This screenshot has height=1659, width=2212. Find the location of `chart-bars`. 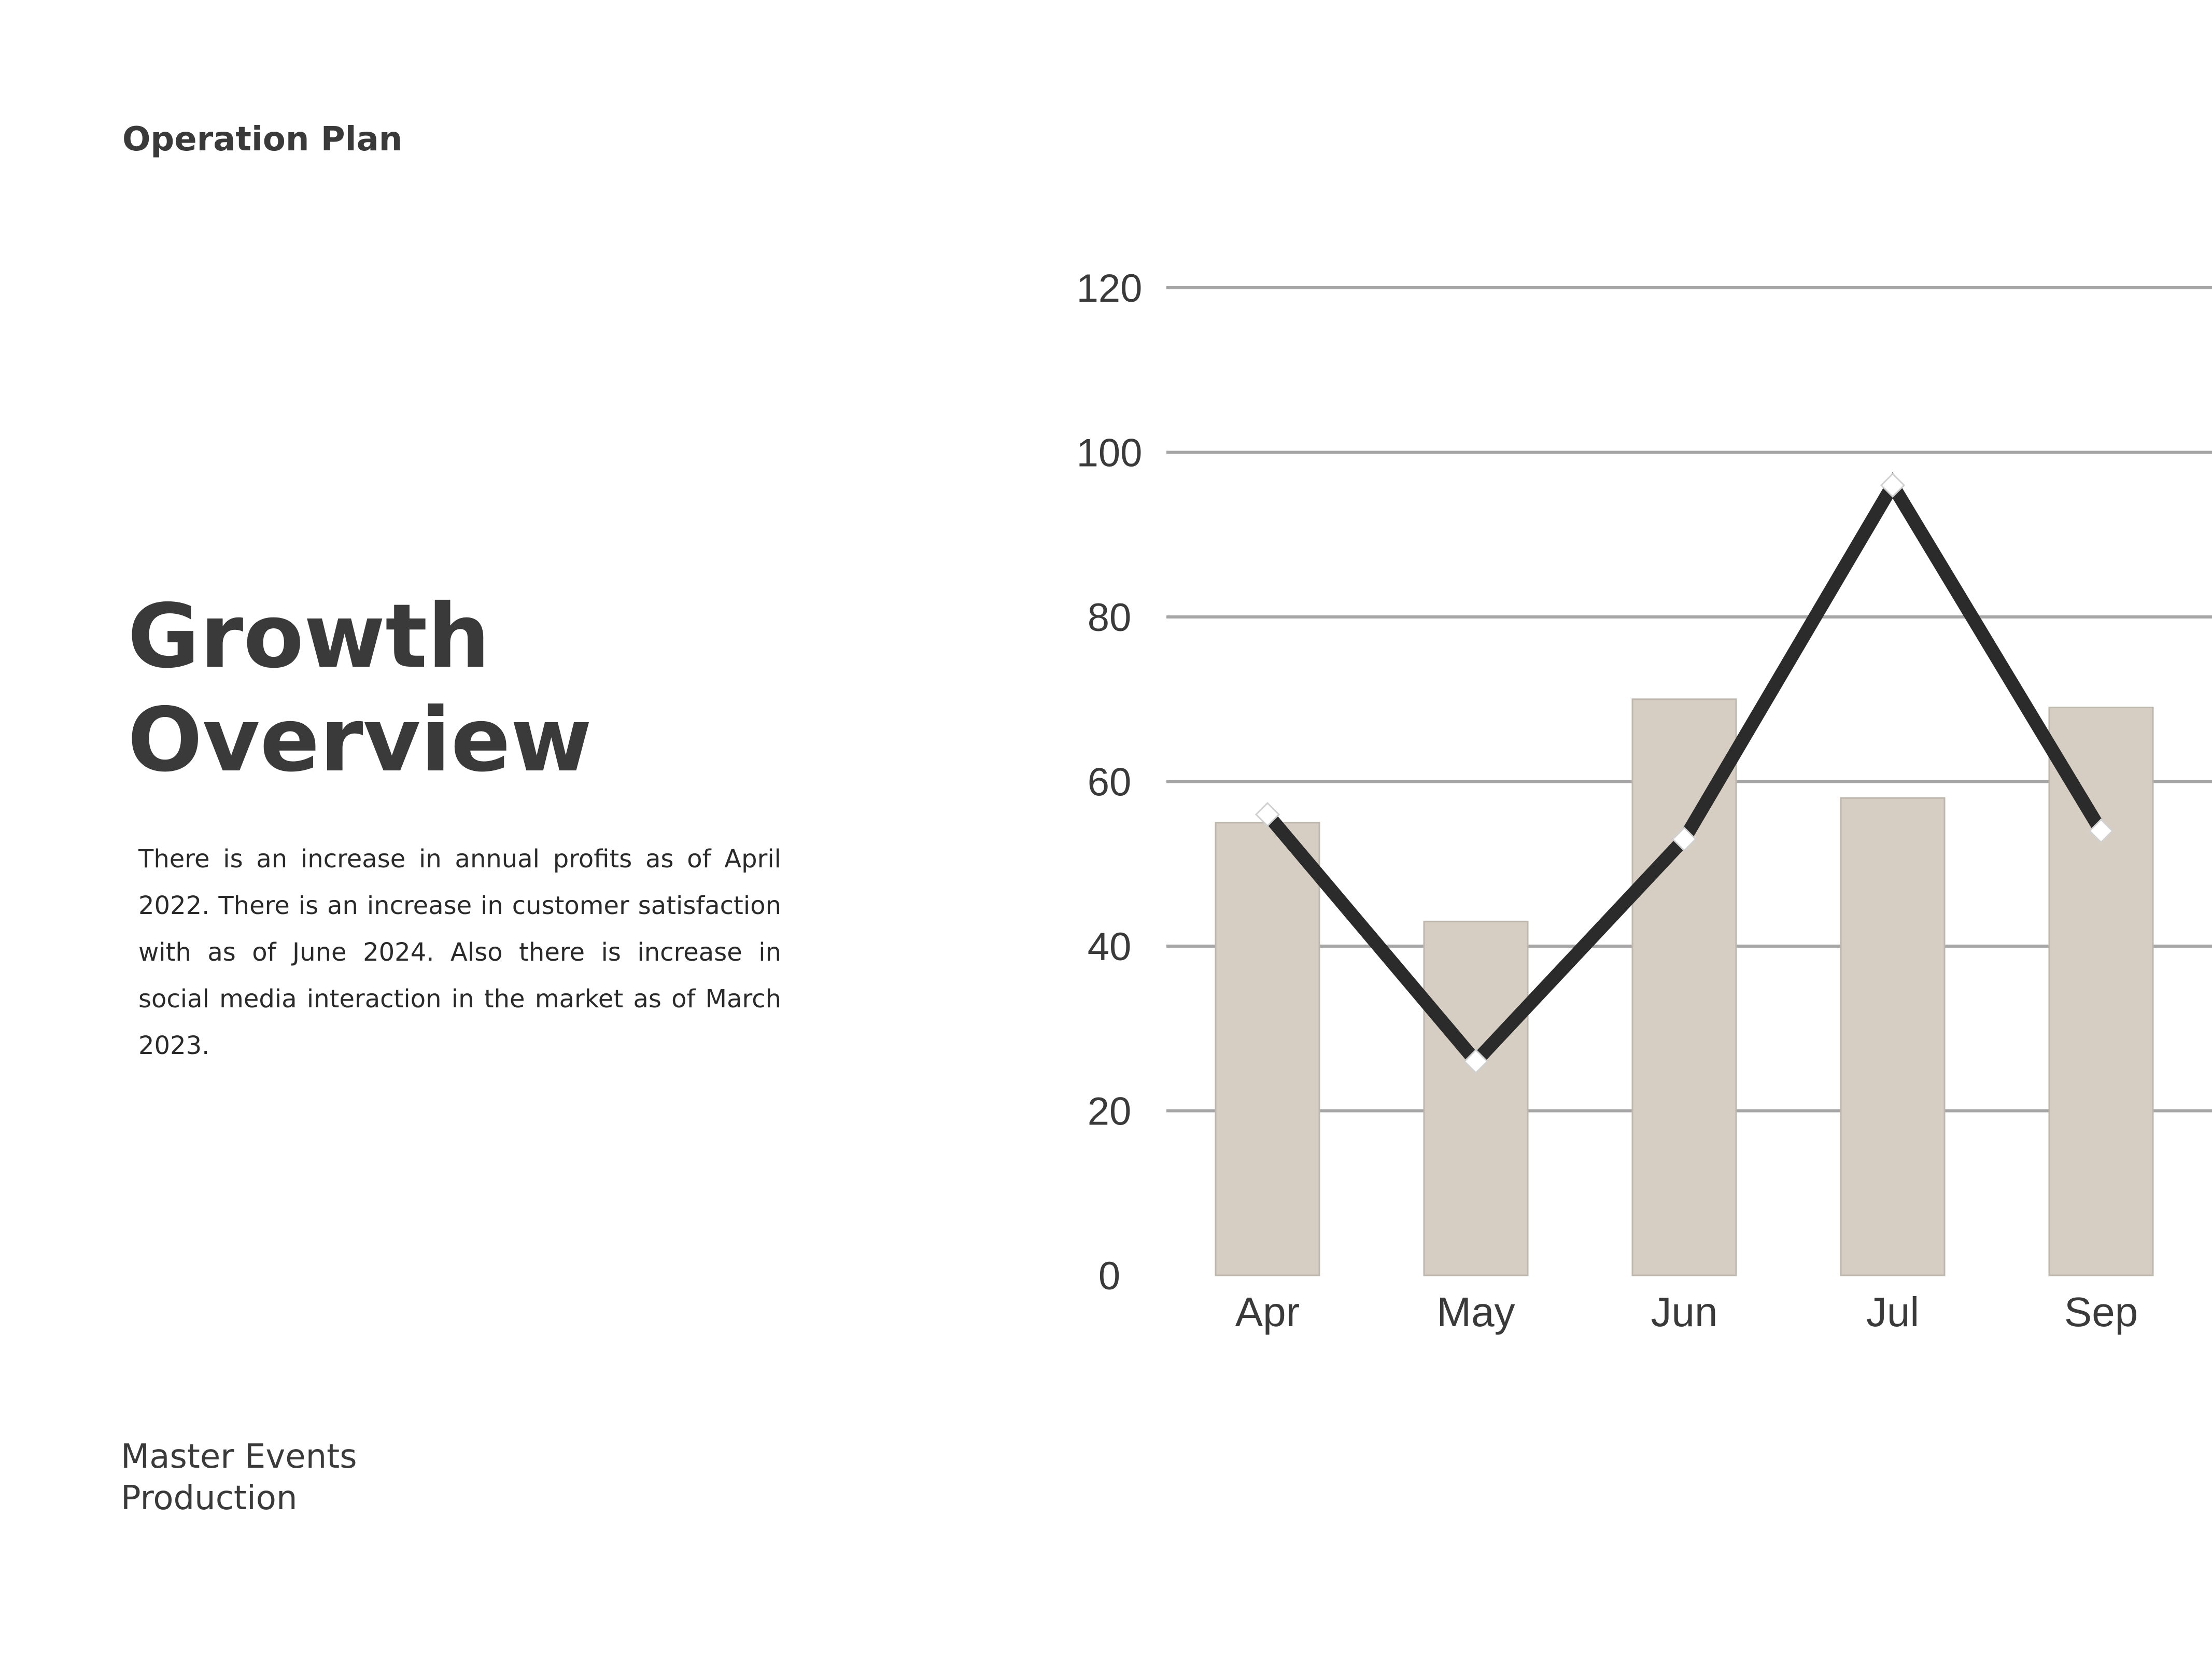

chart-bars is located at coordinates (1684, 987).